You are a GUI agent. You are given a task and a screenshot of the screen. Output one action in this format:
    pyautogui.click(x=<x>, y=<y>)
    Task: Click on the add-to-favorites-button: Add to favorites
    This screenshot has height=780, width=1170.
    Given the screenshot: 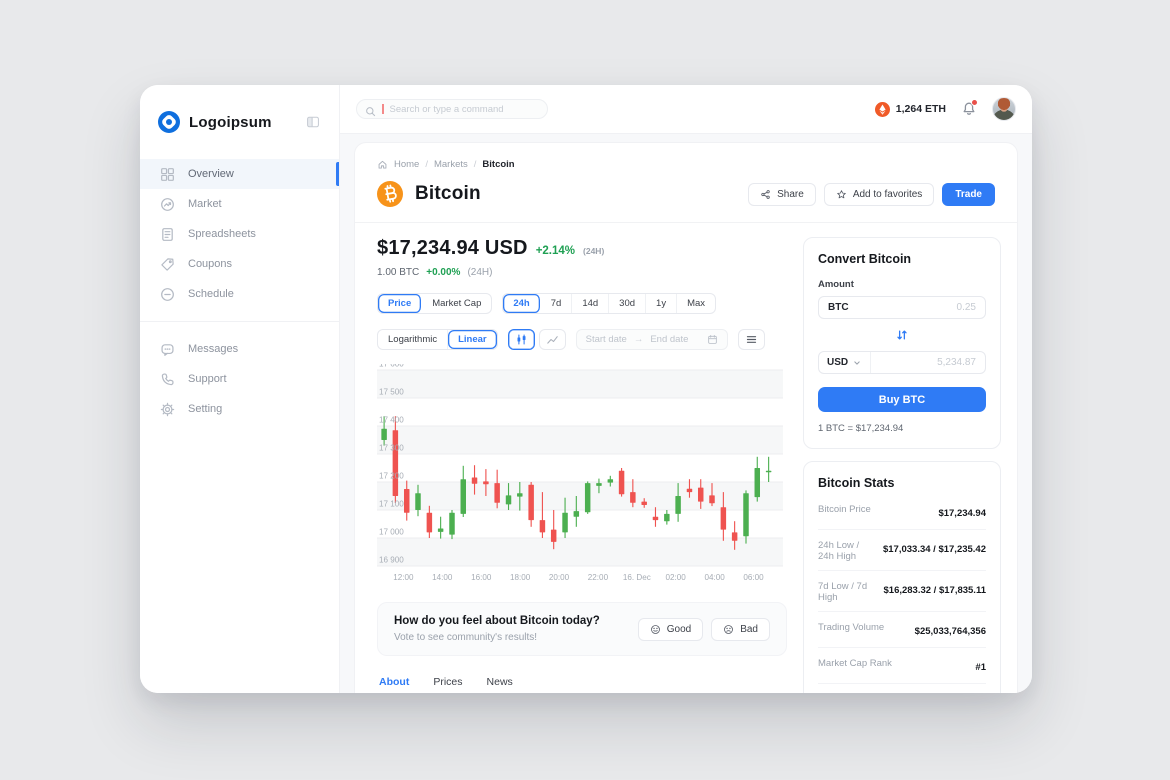 What is the action you would take?
    pyautogui.click(x=879, y=194)
    